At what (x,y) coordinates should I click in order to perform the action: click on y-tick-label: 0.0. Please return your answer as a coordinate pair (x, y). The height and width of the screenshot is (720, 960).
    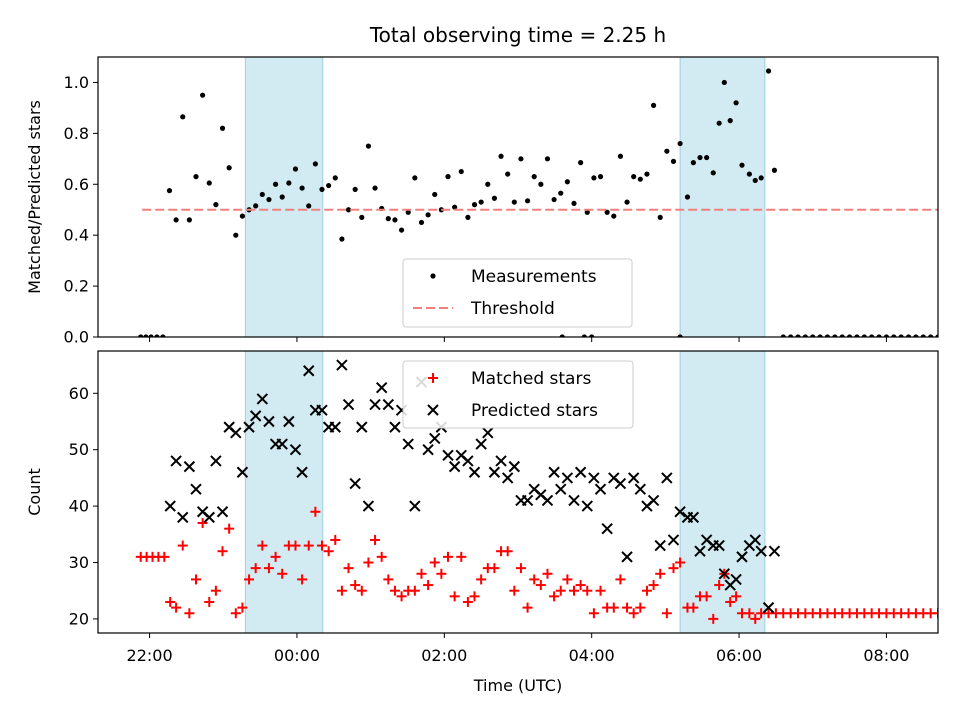
    Looking at the image, I should click on (76, 337).